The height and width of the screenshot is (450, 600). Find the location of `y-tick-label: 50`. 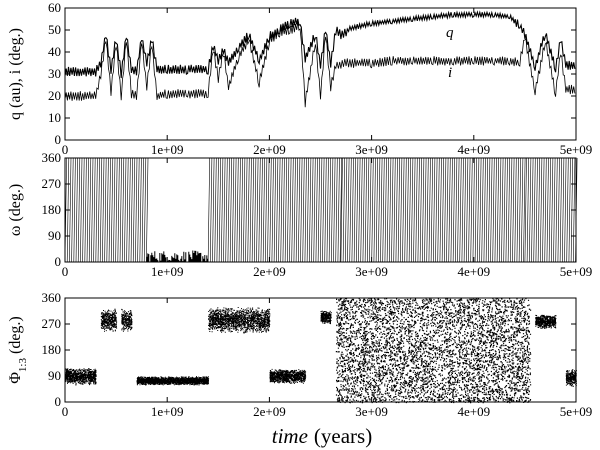

y-tick-label: 50 is located at coordinates (54, 29).